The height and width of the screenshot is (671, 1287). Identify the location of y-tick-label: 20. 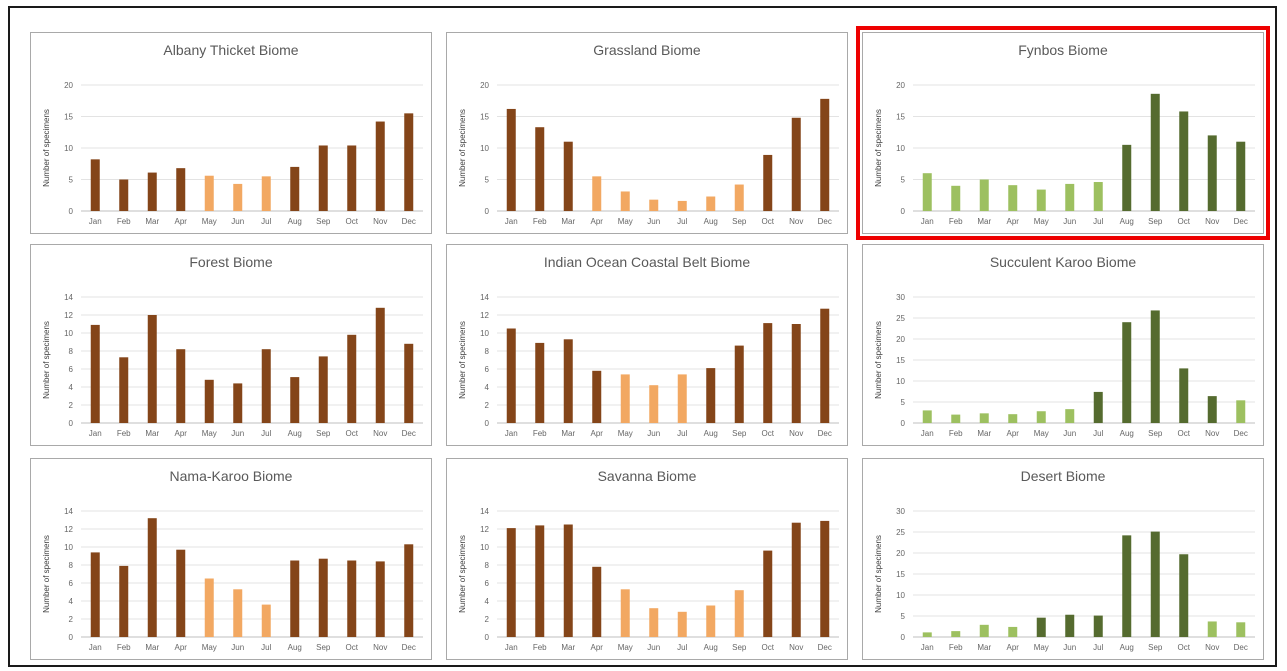
(484, 85).